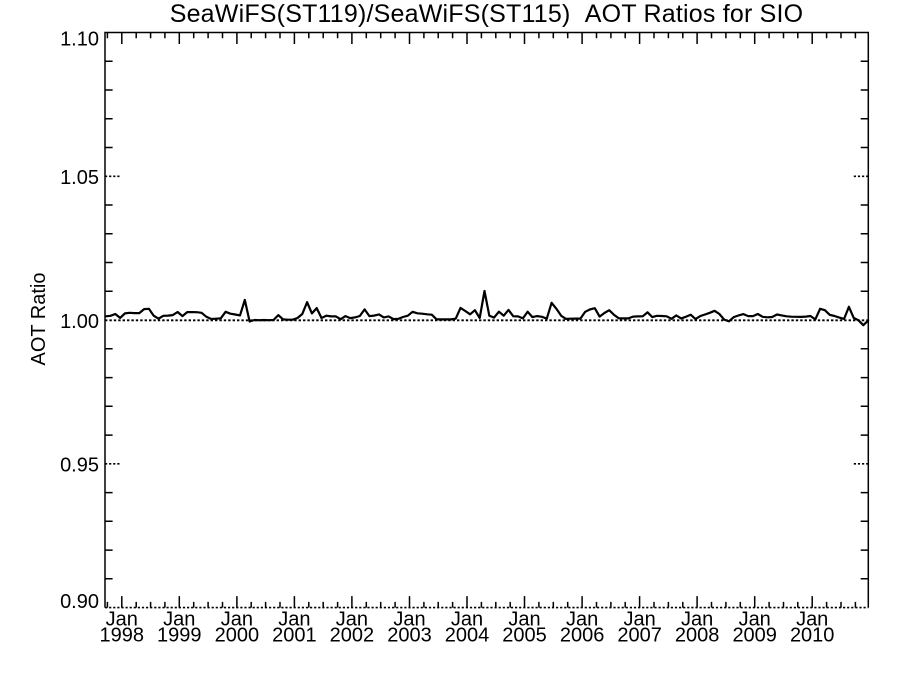 This screenshot has width=900, height=675. I want to click on svg-text: 1998, so click(122, 635).